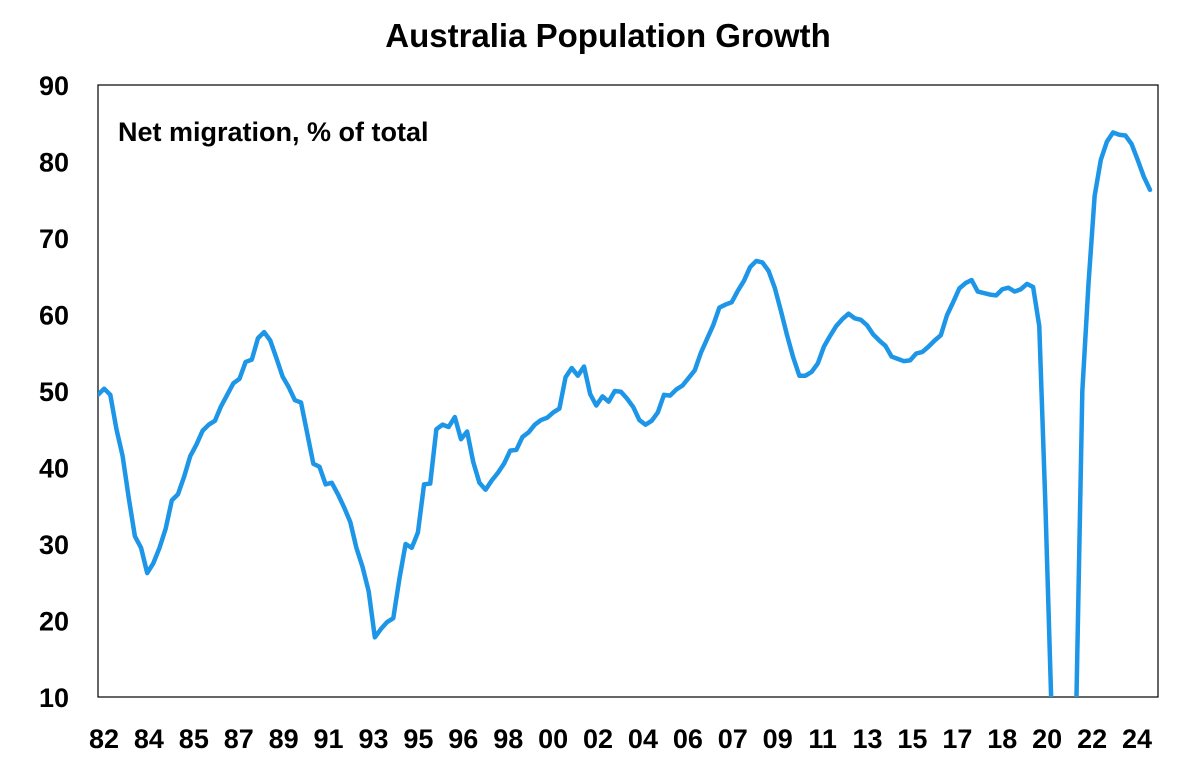  What do you see at coordinates (957, 739) in the screenshot?
I see `x-tick-label: 17` at bounding box center [957, 739].